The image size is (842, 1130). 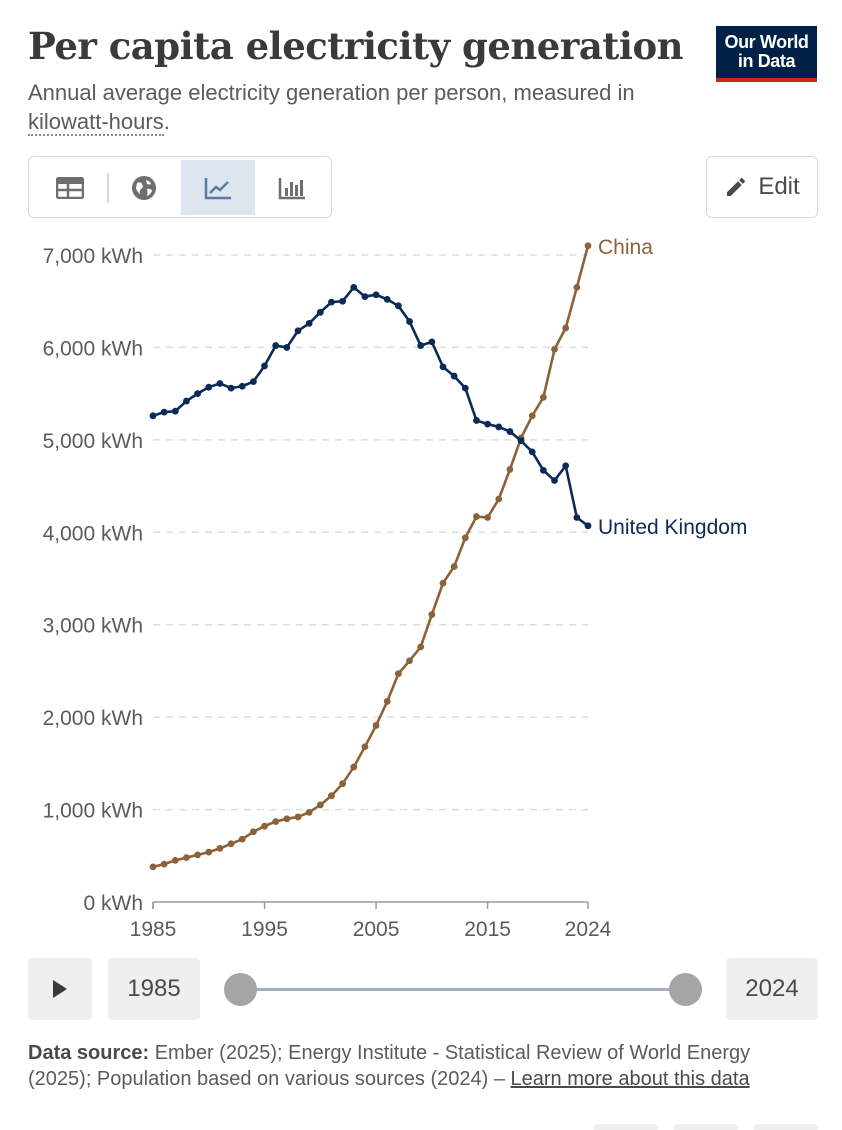 I want to click on edit-button: Edit, so click(x=762, y=187).